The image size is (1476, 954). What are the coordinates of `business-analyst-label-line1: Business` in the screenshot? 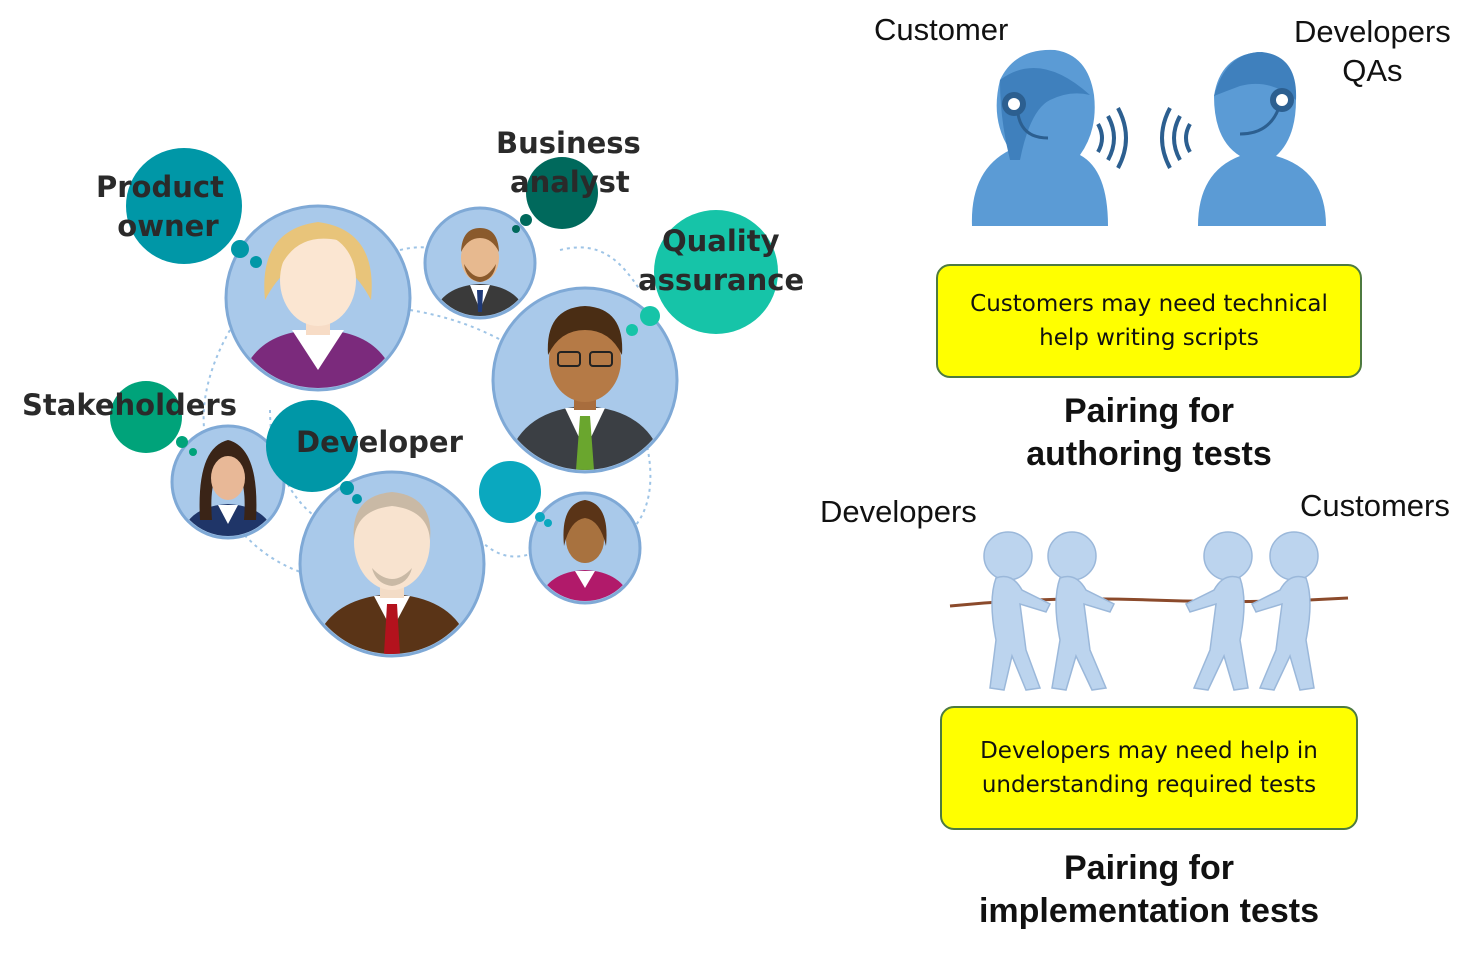 It's located at (568, 143).